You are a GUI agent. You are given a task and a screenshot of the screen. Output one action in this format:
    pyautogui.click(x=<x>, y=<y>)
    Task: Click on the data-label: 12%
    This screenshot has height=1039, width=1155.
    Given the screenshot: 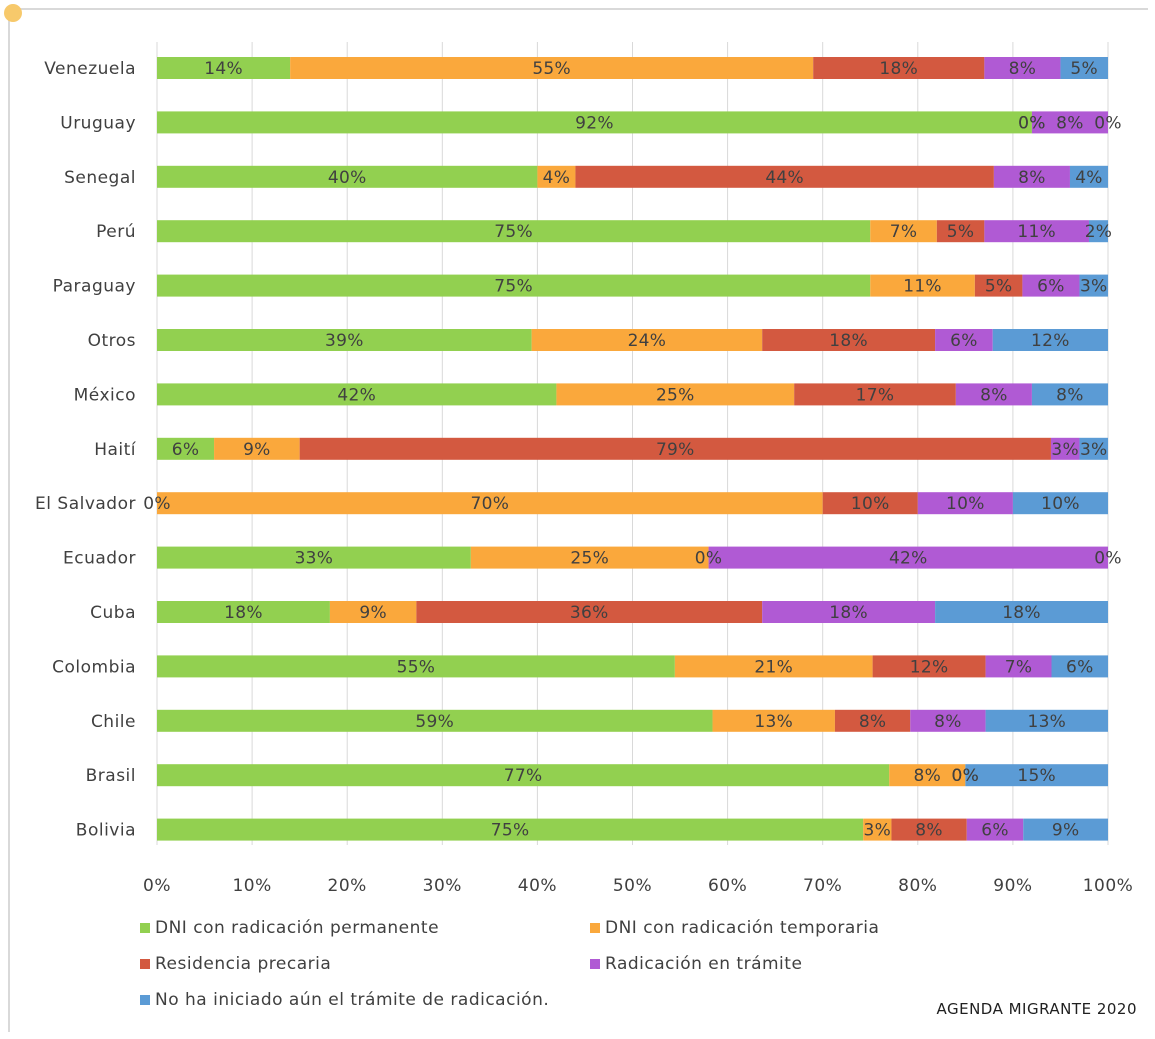 What is the action you would take?
    pyautogui.click(x=1050, y=341)
    